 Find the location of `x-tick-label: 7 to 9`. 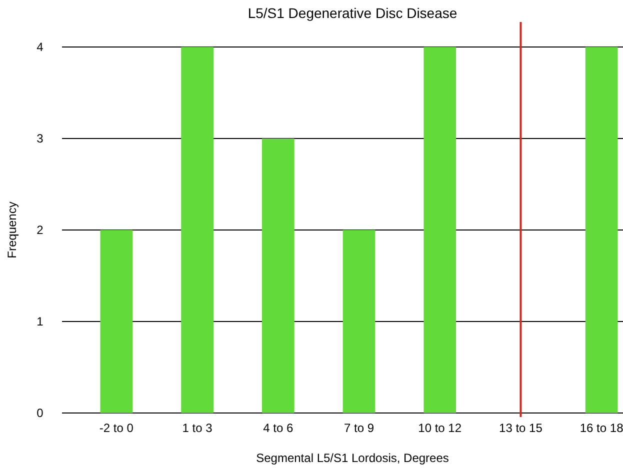

x-tick-label: 7 to 9 is located at coordinates (359, 428).